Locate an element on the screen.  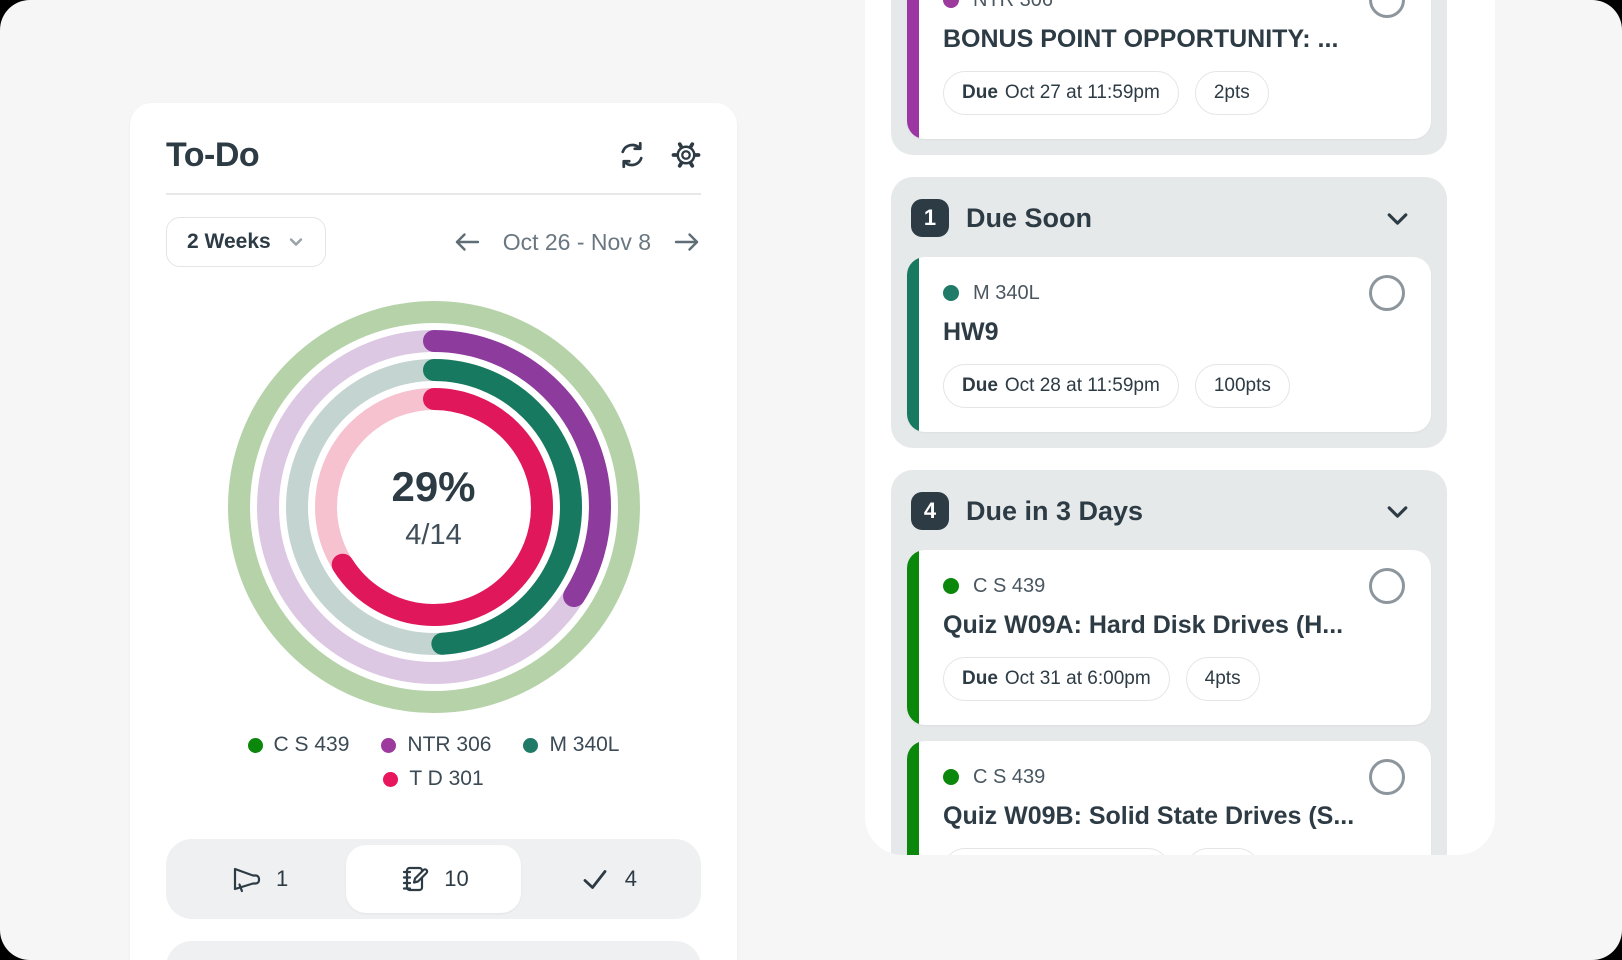
section-cards: M 340L HW9 Due Oct 28 at 11:59pm 100pts is located at coordinates (1169, 344).